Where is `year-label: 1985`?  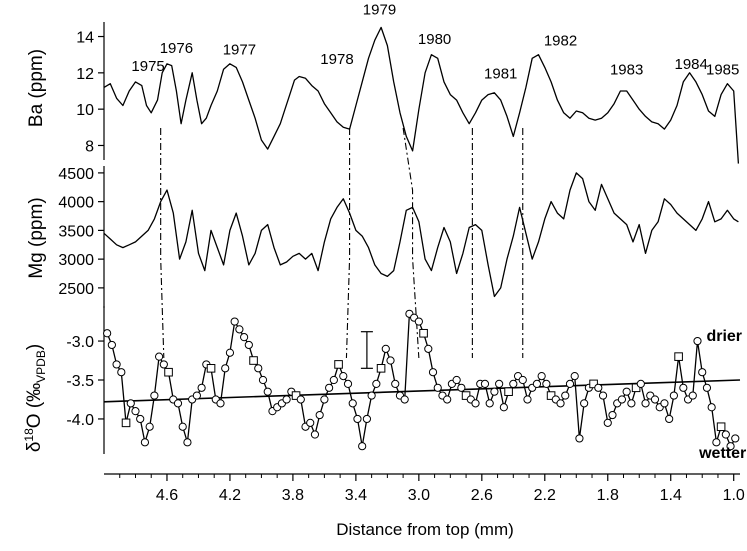 year-label: 1985 is located at coordinates (722, 70).